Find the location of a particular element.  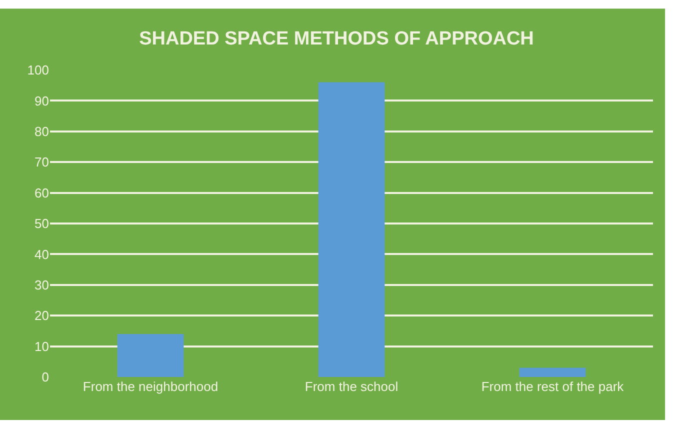

x-tick-label: From the rest of the park is located at coordinates (552, 386).